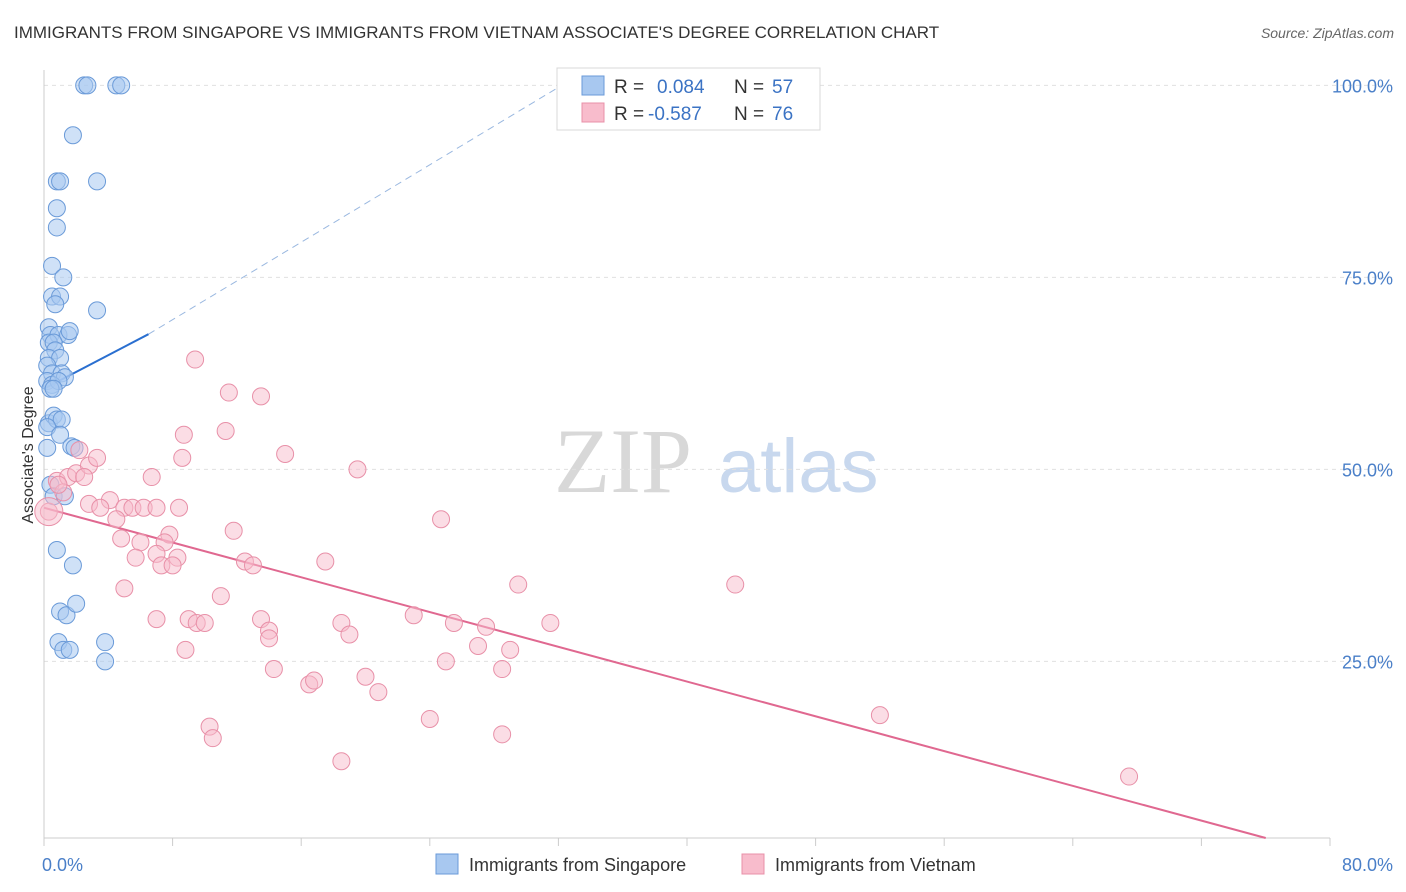  Describe the element at coordinates (577, 865) in the screenshot. I see `bottom-legend-label-singapore: Immigrants from Singapore` at that location.